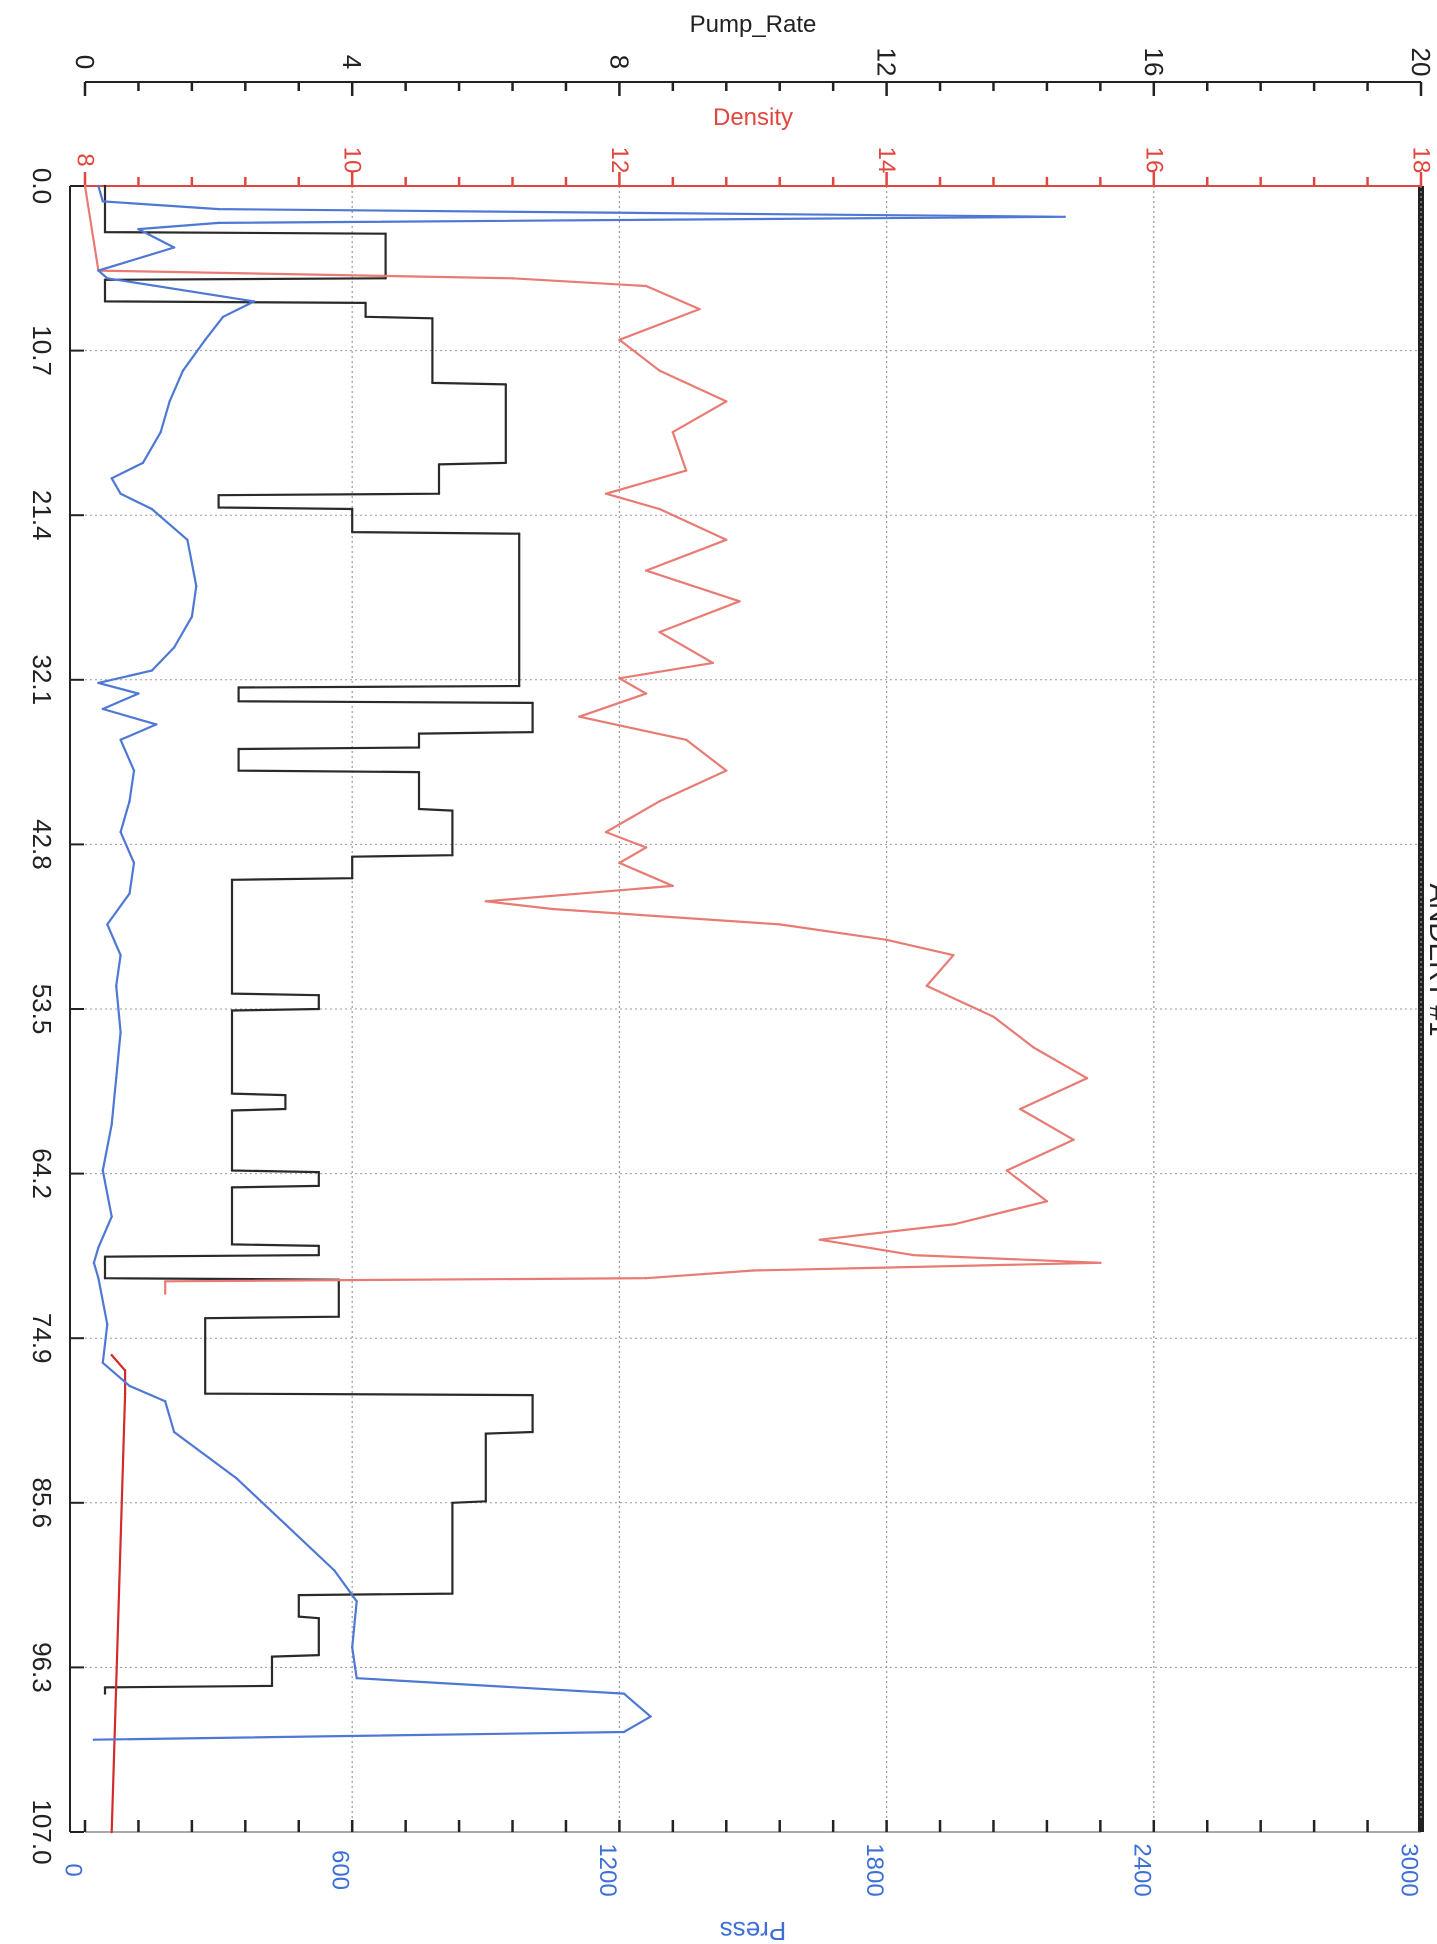 This screenshot has width=1437, height=1944. What do you see at coordinates (73, 1869) in the screenshot?
I see `press-tick-label: 0` at bounding box center [73, 1869].